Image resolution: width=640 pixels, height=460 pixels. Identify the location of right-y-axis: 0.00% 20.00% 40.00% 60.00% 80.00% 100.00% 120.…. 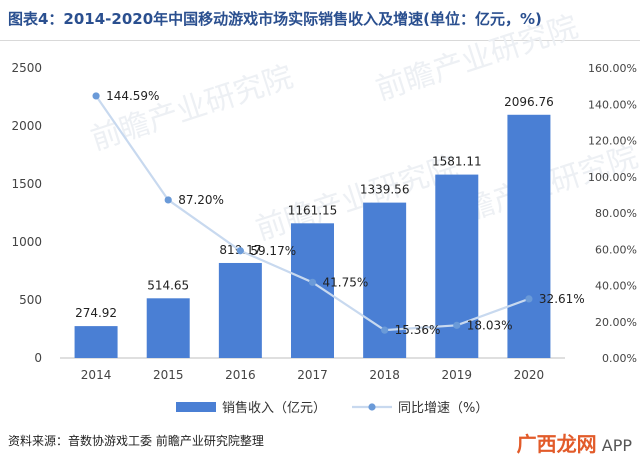
(612, 213).